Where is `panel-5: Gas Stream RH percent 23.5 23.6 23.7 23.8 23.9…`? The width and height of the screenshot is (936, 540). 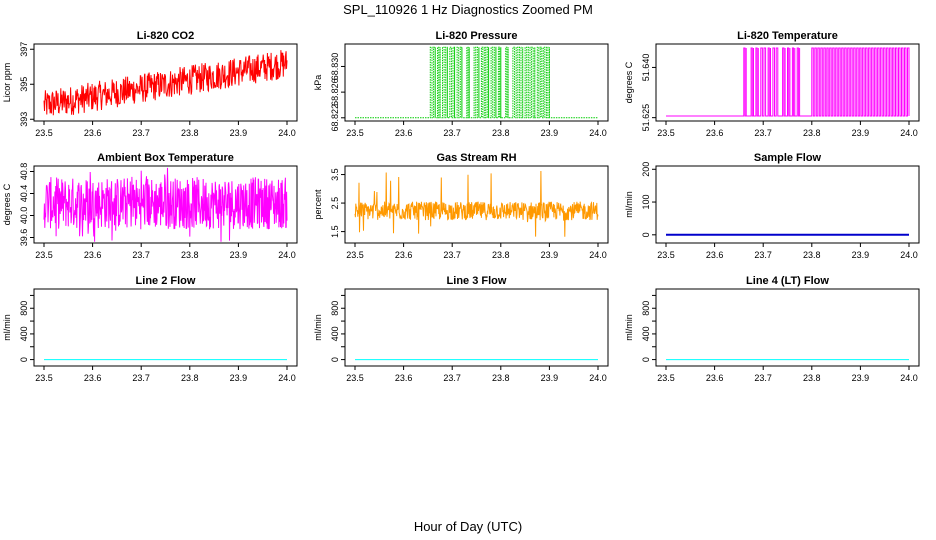
panel-5: Gas Stream RH percent 23.5 23.6 23.7 23.8 23.9… is located at coordinates (461, 206).